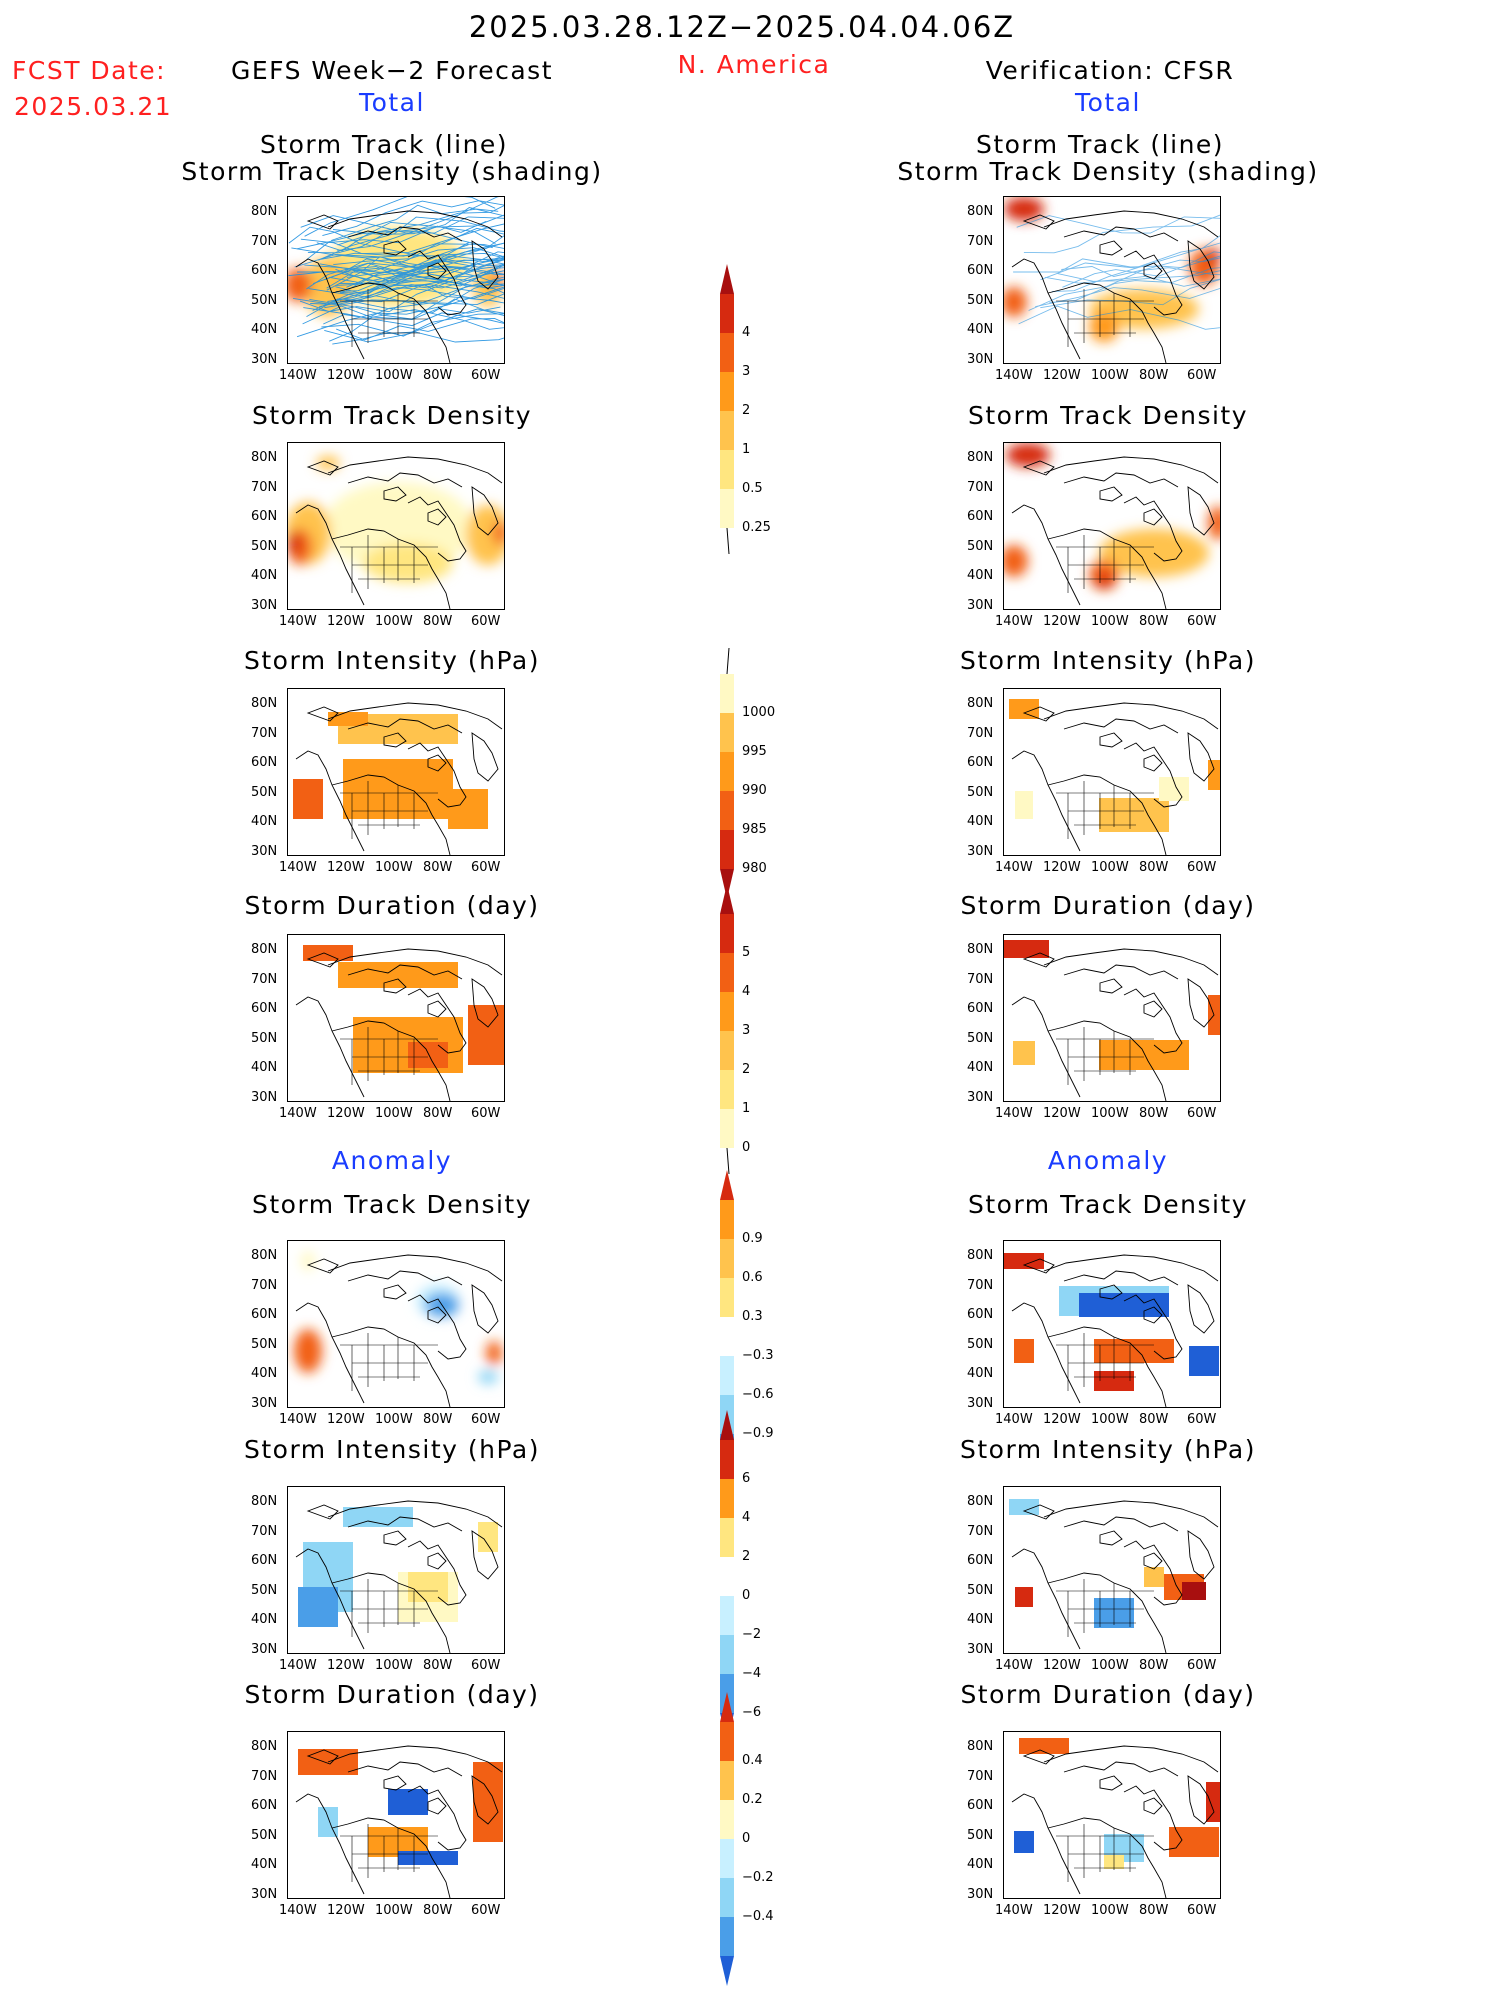  I want to click on map-fc-density-anom-svg, so click(398, 1329).